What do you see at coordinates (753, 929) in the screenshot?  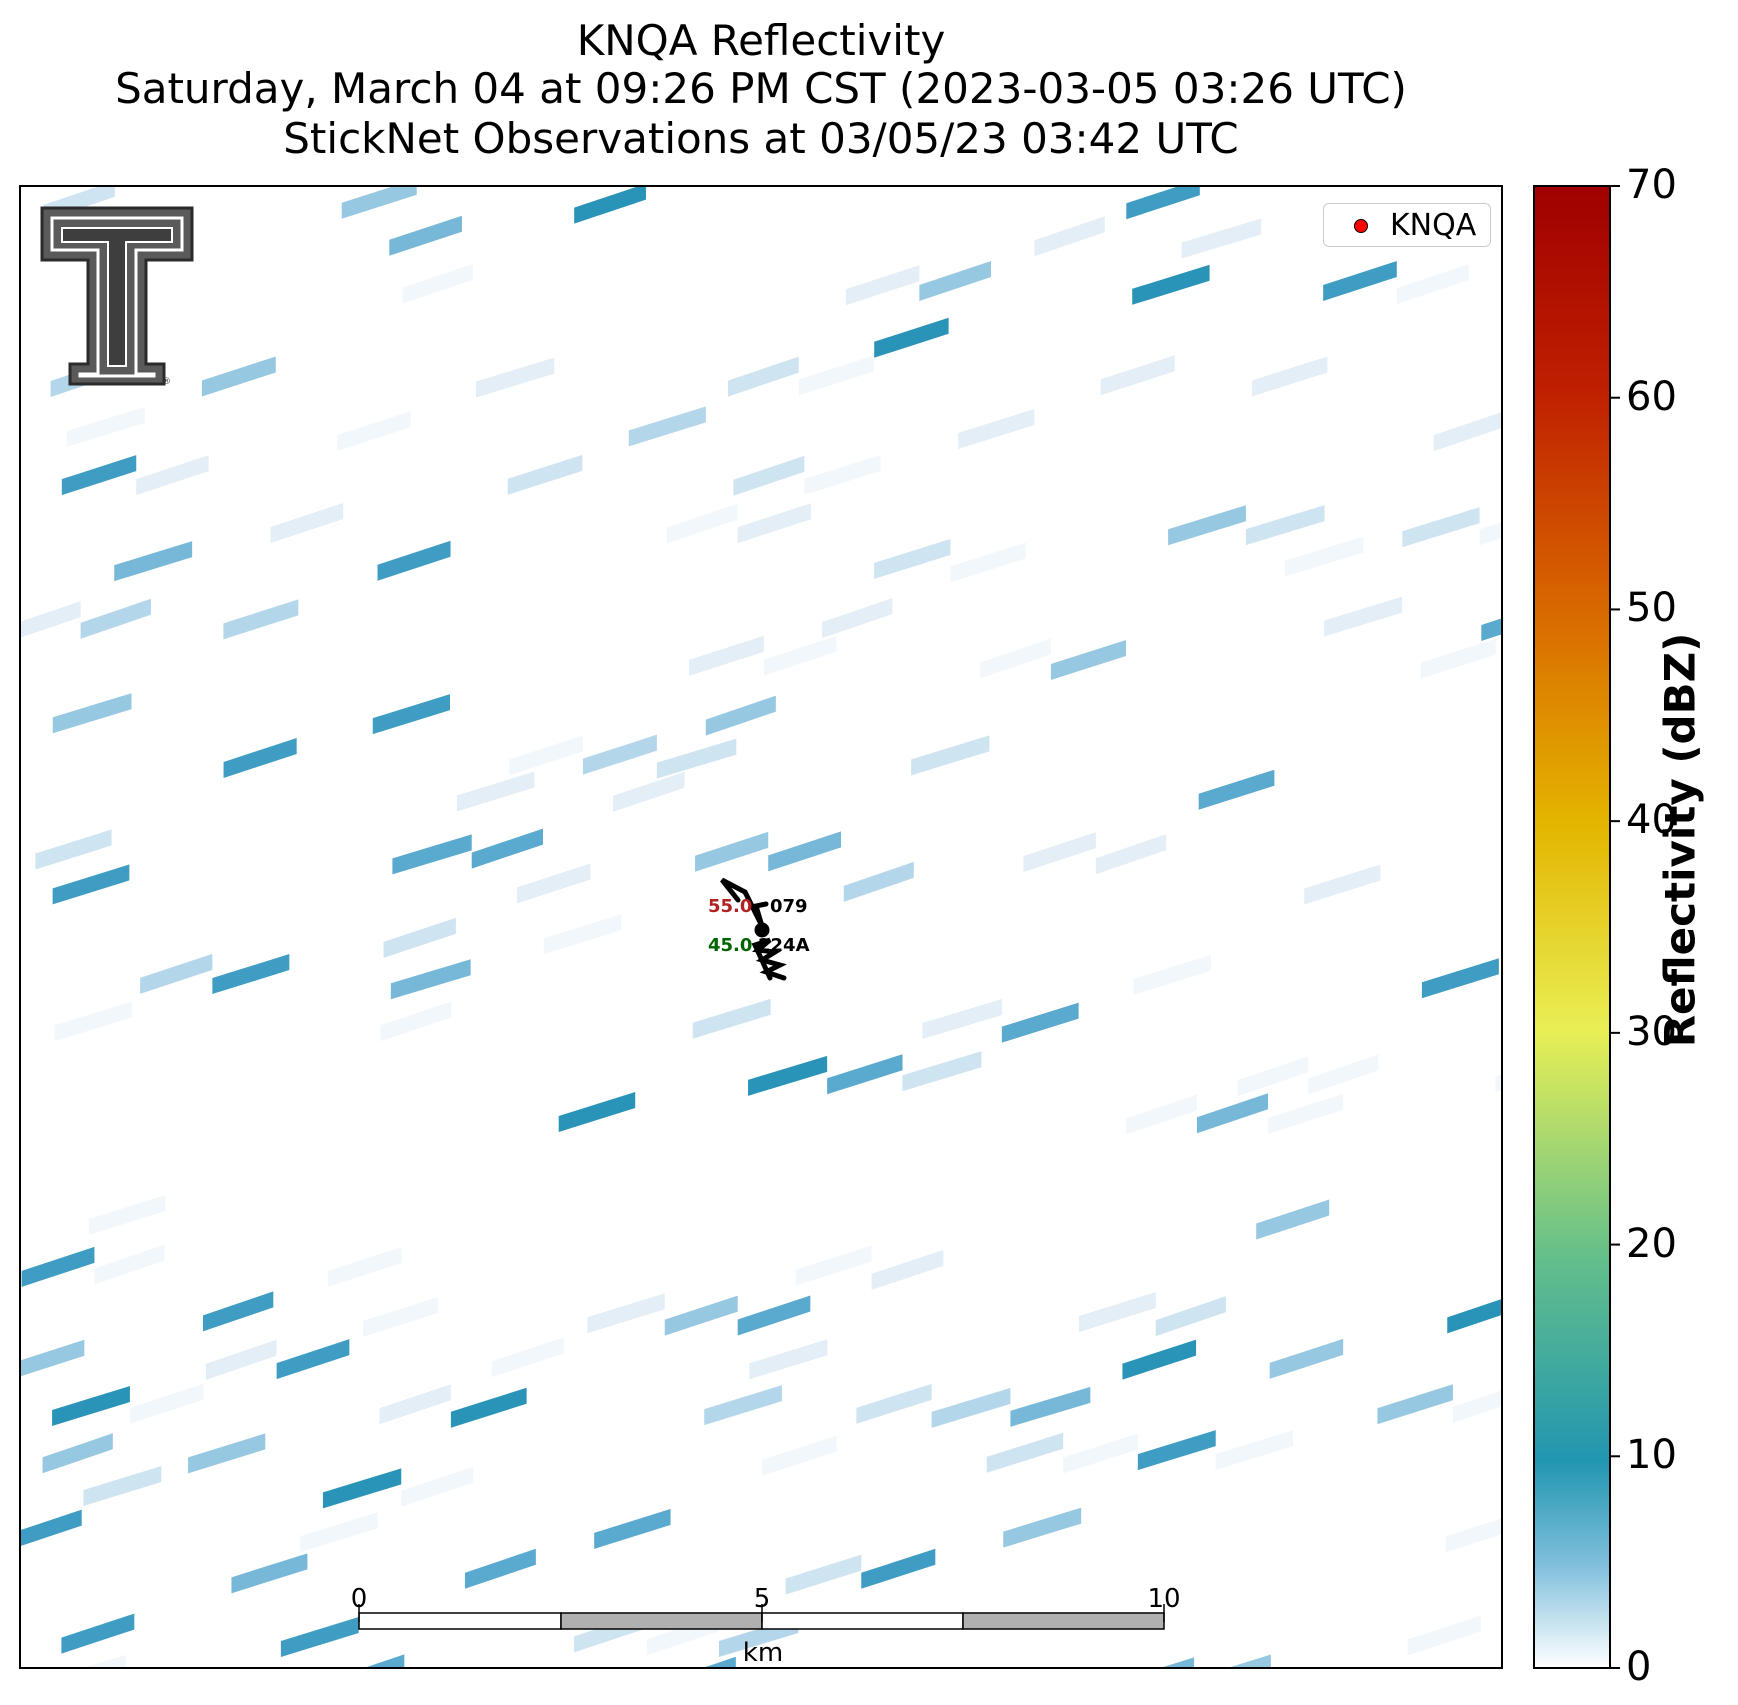 I see `wind-barb` at bounding box center [753, 929].